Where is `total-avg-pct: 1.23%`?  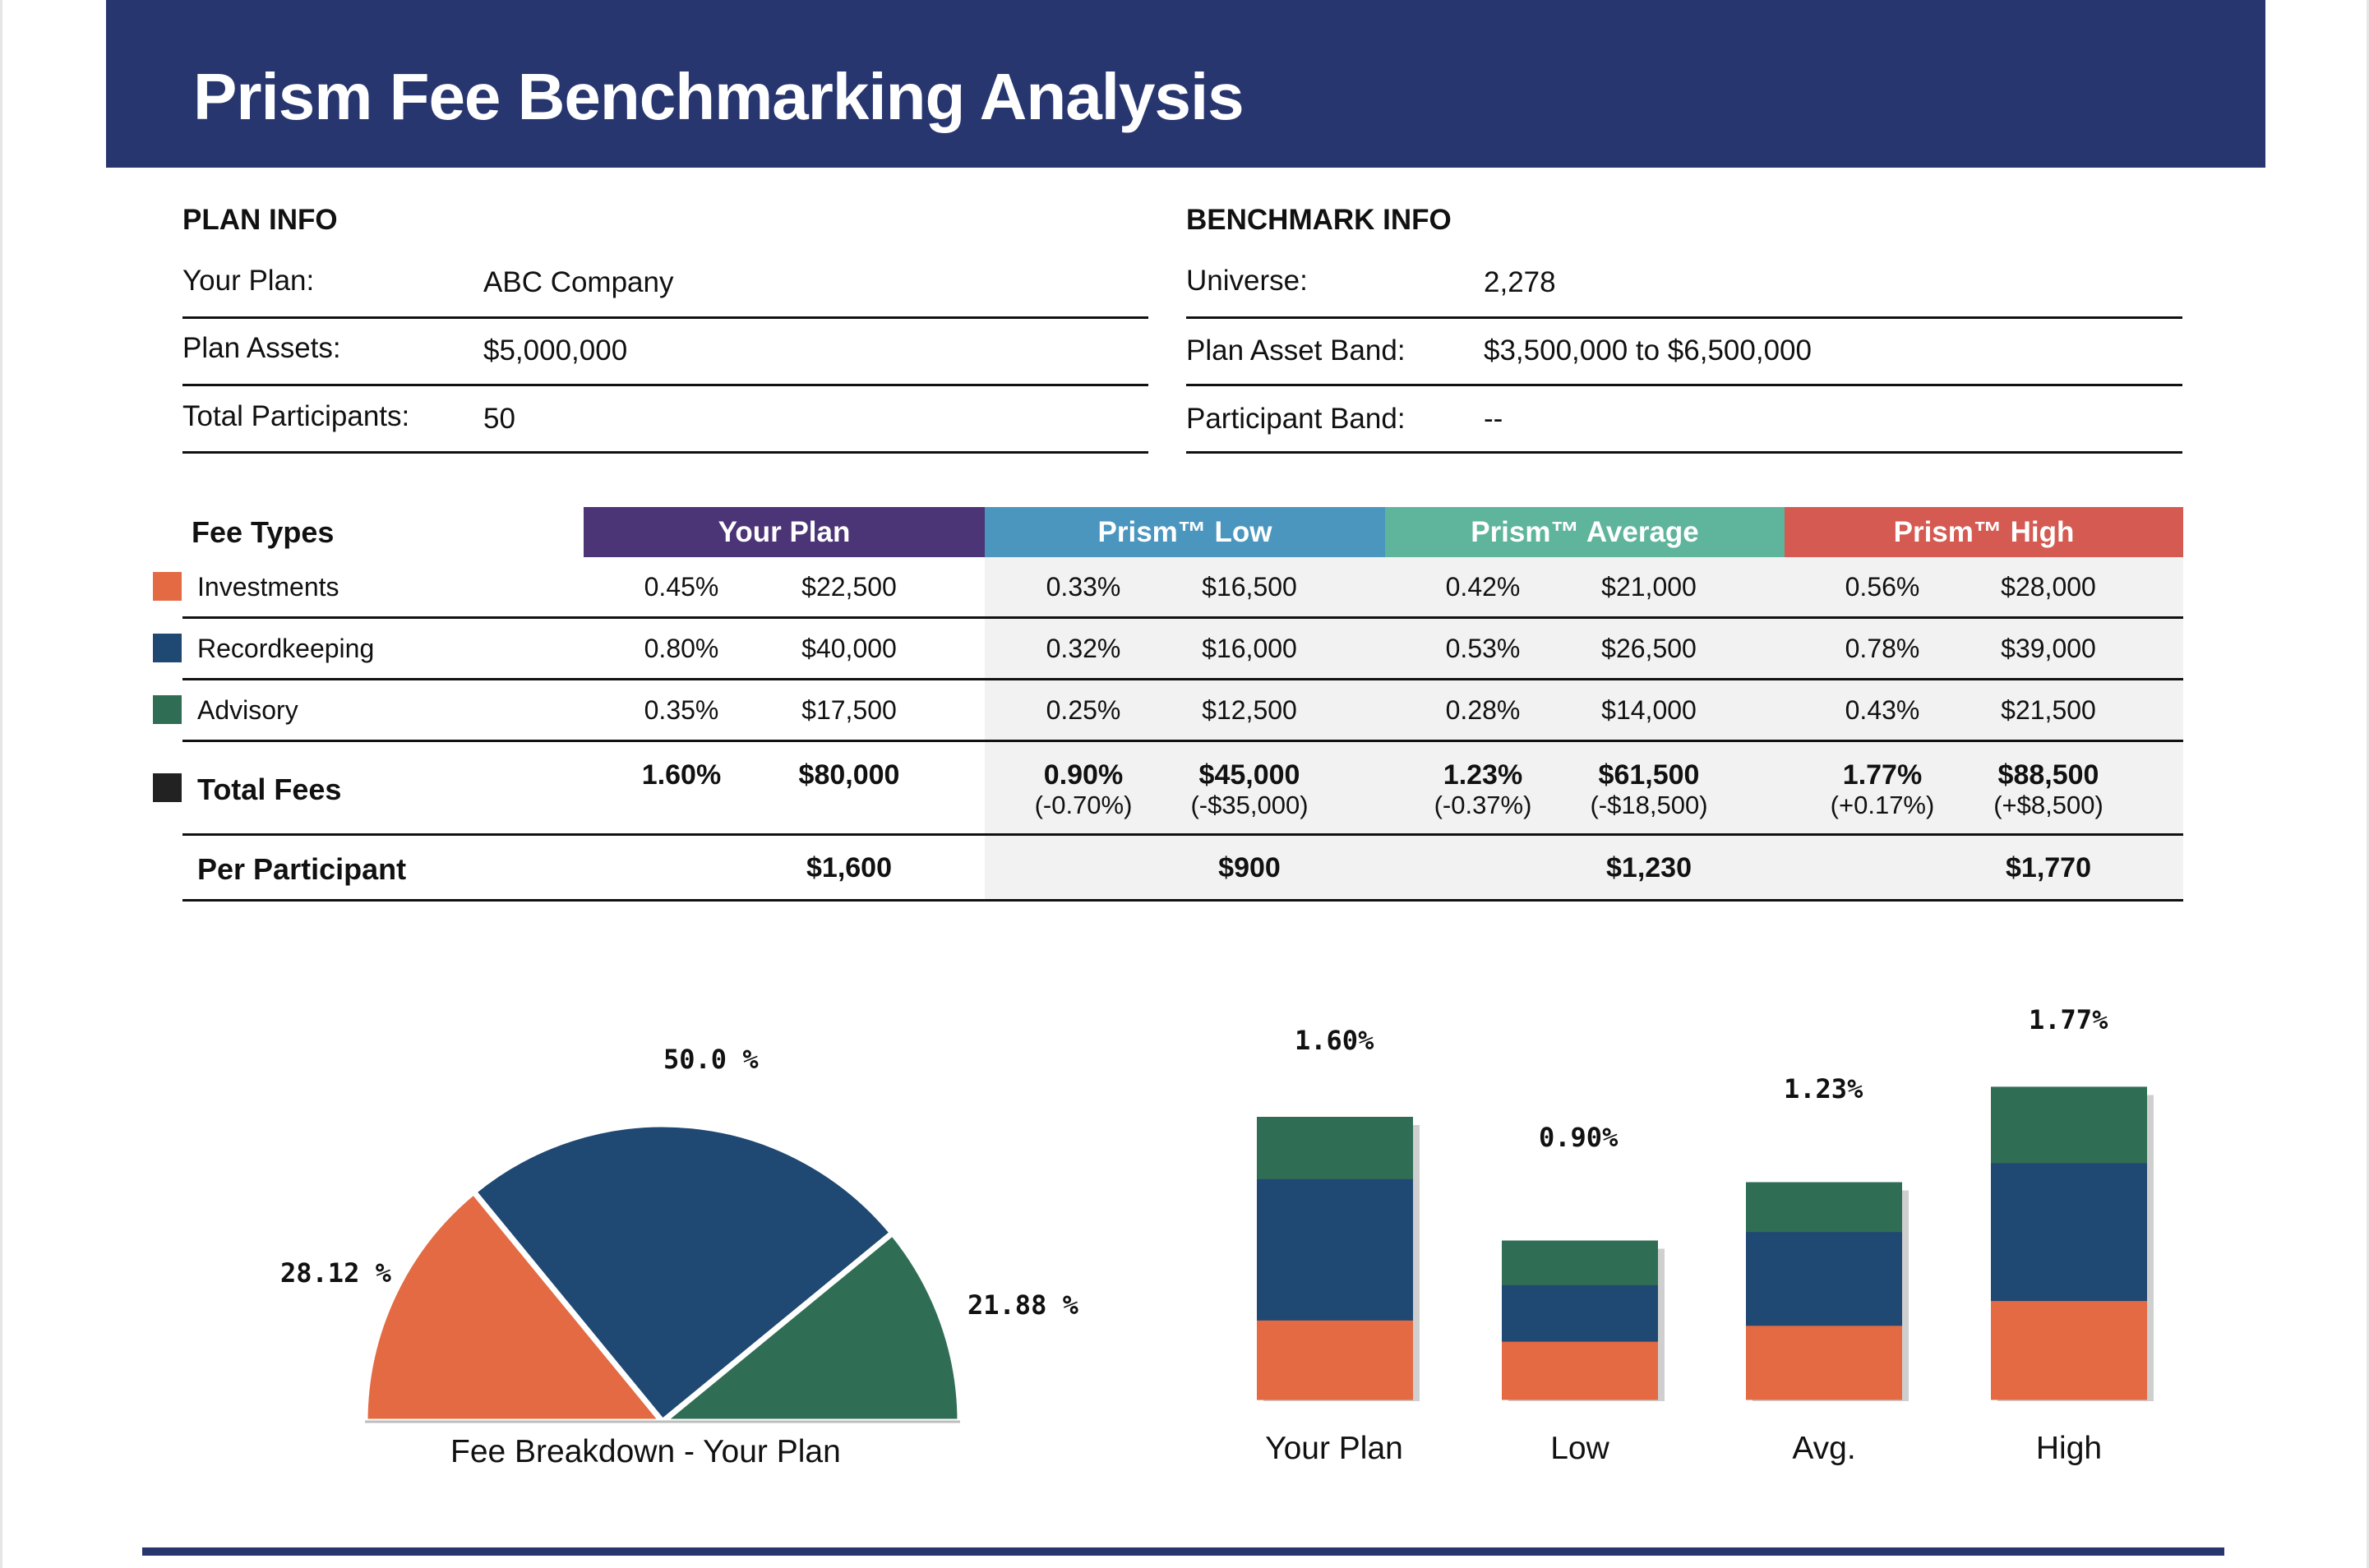 total-avg-pct: 1.23% is located at coordinates (1483, 775).